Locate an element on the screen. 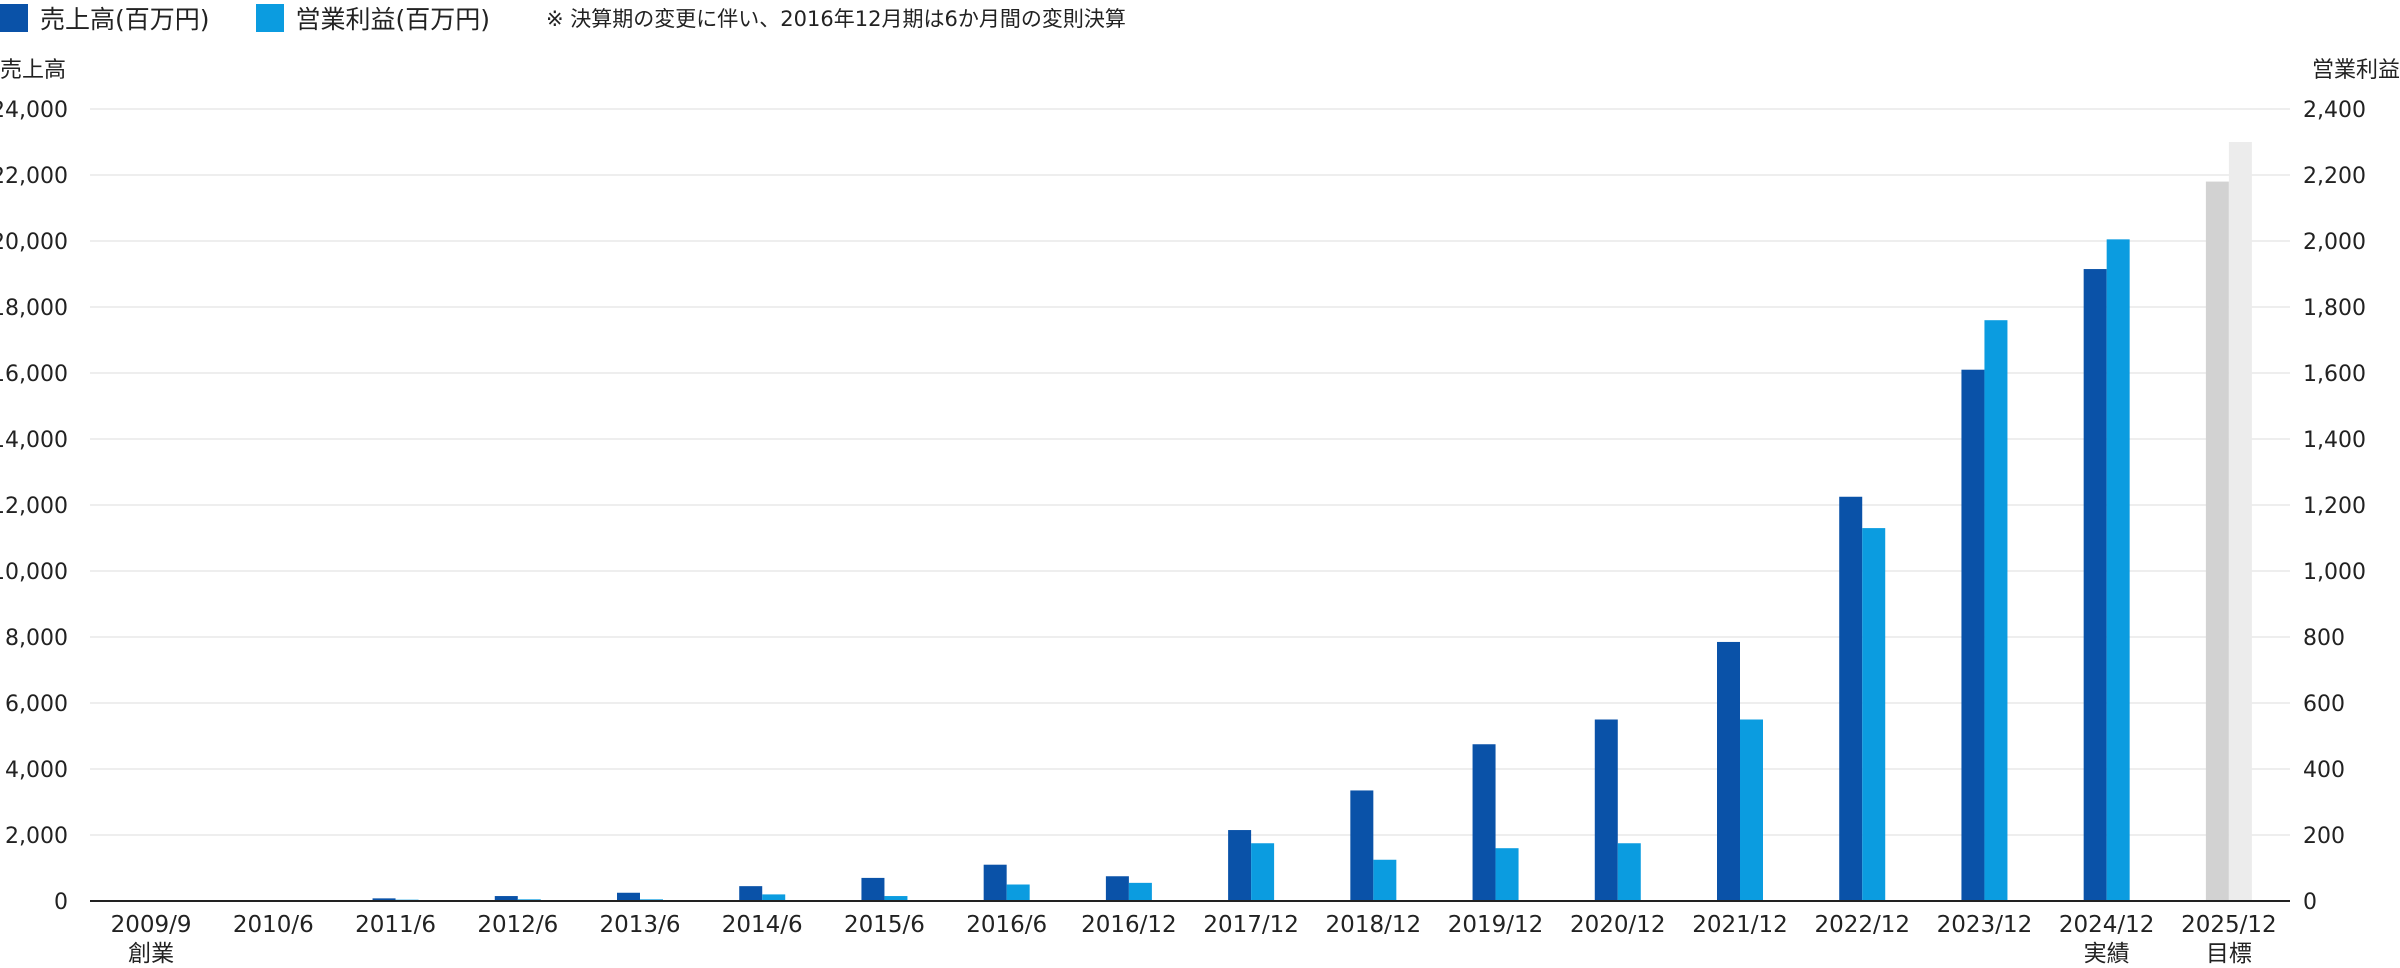 The height and width of the screenshot is (968, 2400). y-left-tick-label: 8,000 is located at coordinates (36, 638).